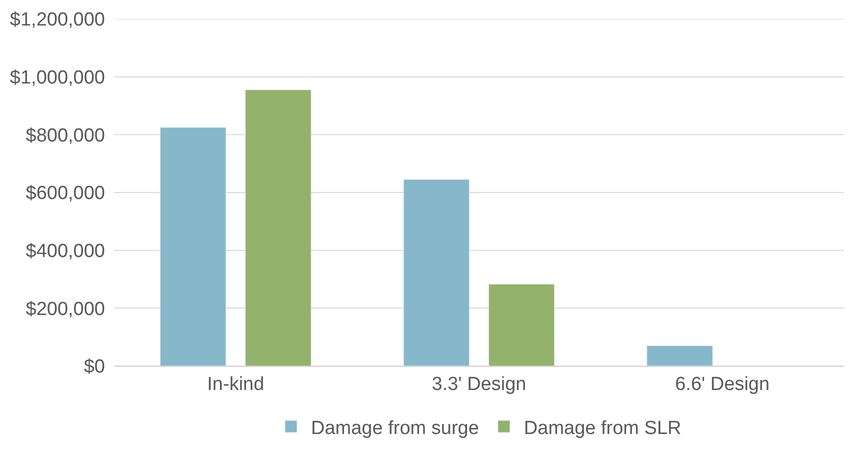  What do you see at coordinates (235, 384) in the screenshot?
I see `x-tick-label: In-kind` at bounding box center [235, 384].